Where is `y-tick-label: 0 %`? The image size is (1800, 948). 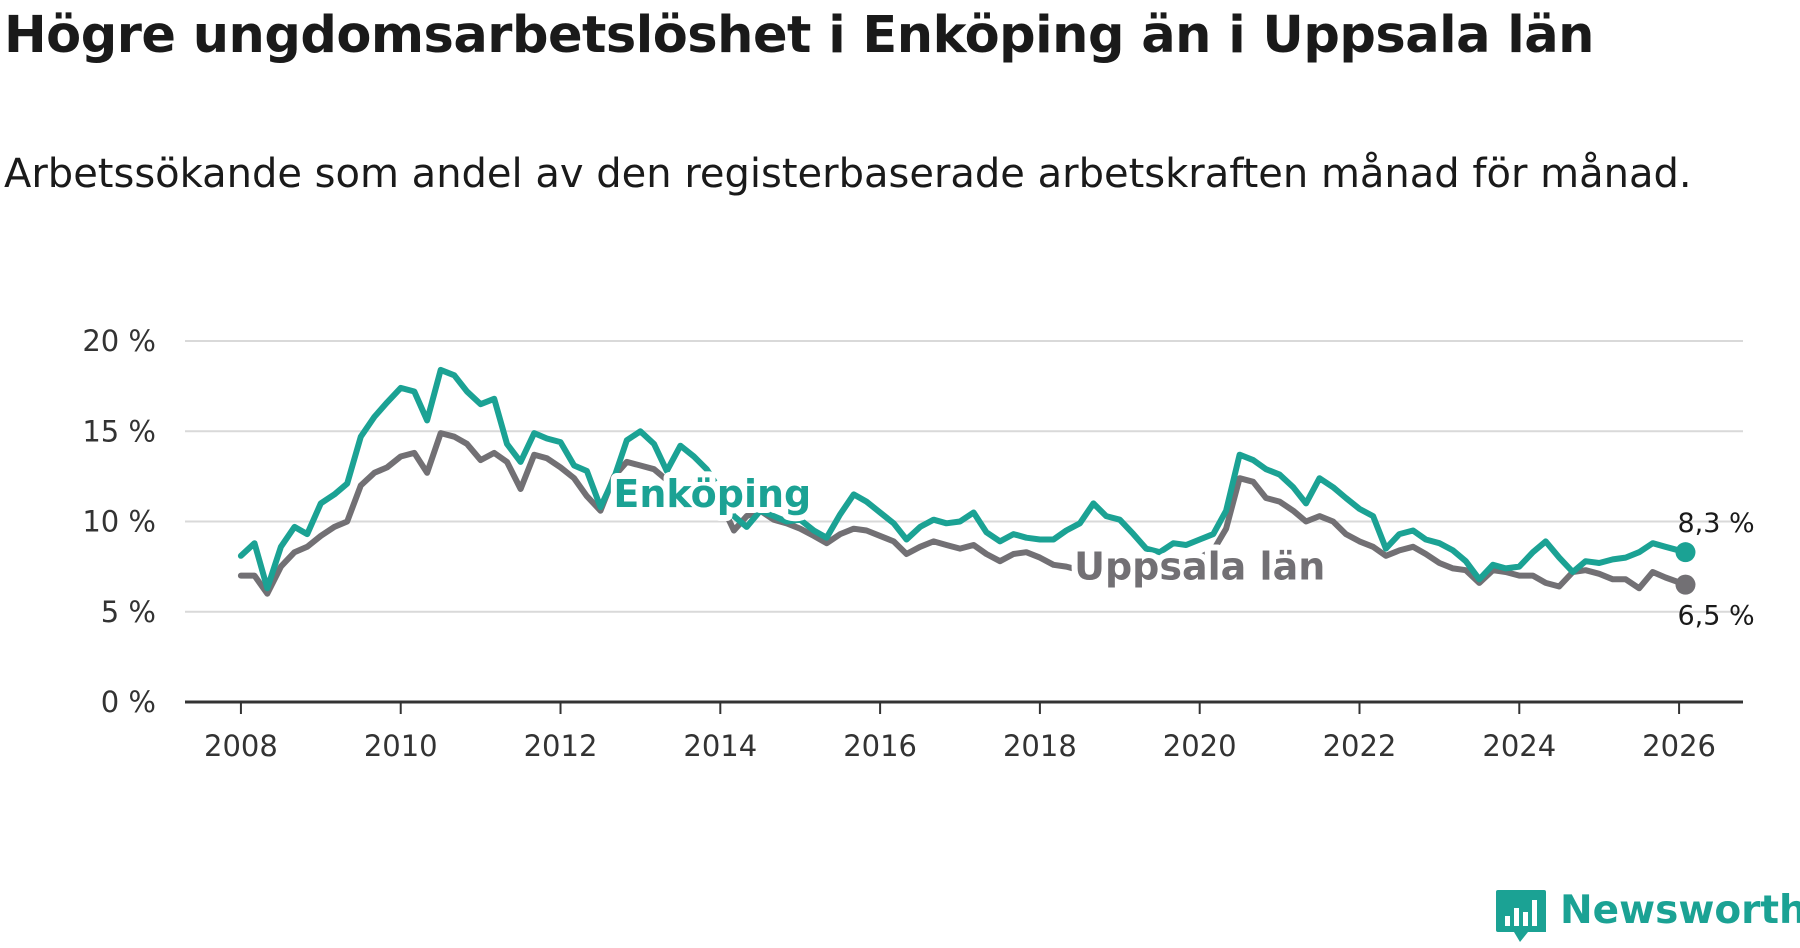
y-tick-label: 0 % is located at coordinates (128, 702).